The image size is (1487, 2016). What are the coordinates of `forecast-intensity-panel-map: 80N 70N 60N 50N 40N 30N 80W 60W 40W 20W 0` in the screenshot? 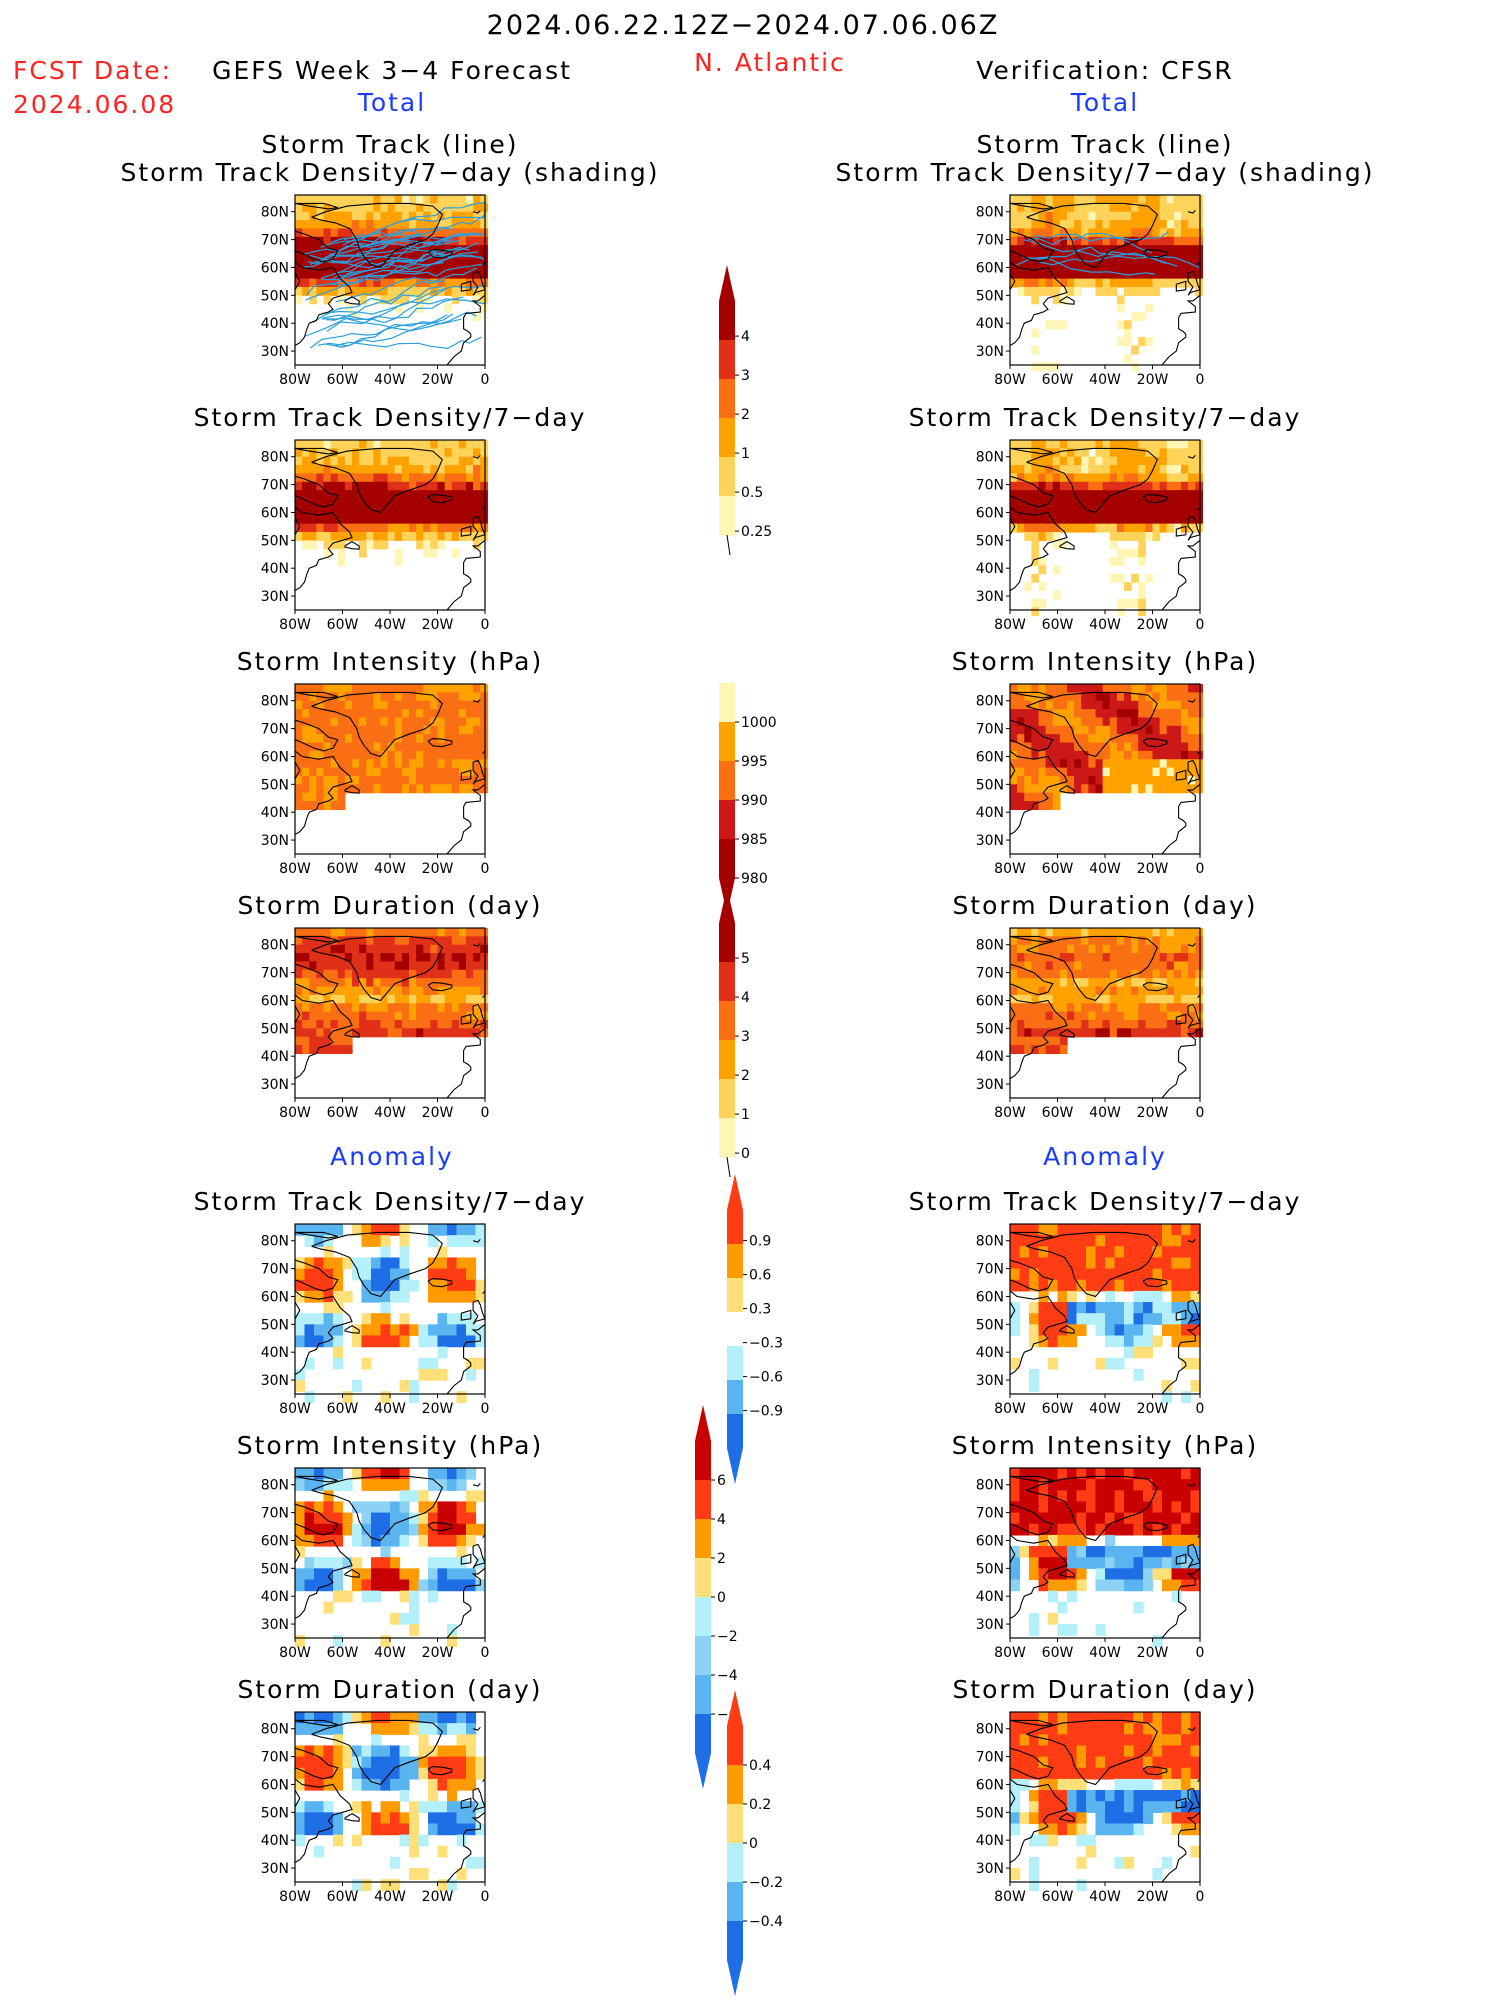 It's located at (375, 780).